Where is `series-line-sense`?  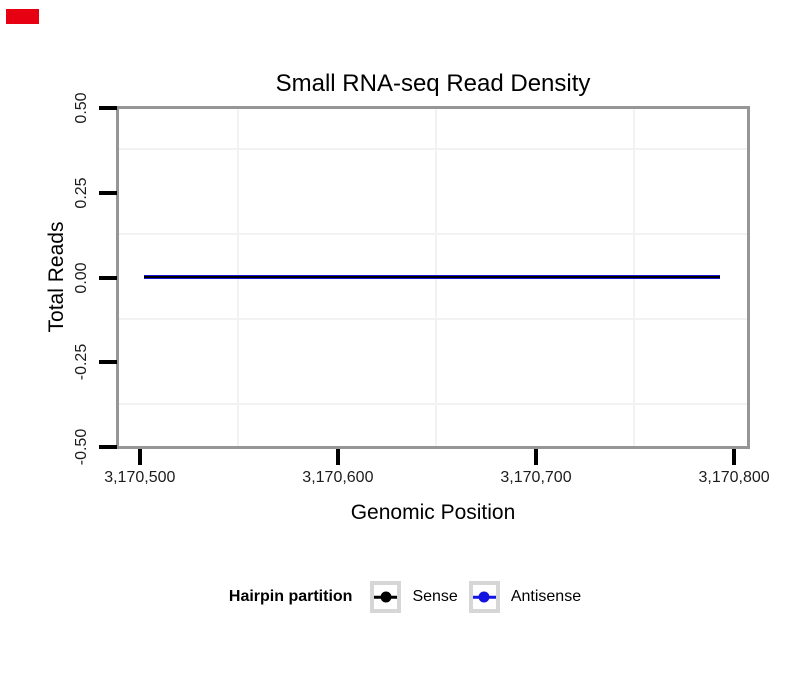 series-line-sense is located at coordinates (432, 276).